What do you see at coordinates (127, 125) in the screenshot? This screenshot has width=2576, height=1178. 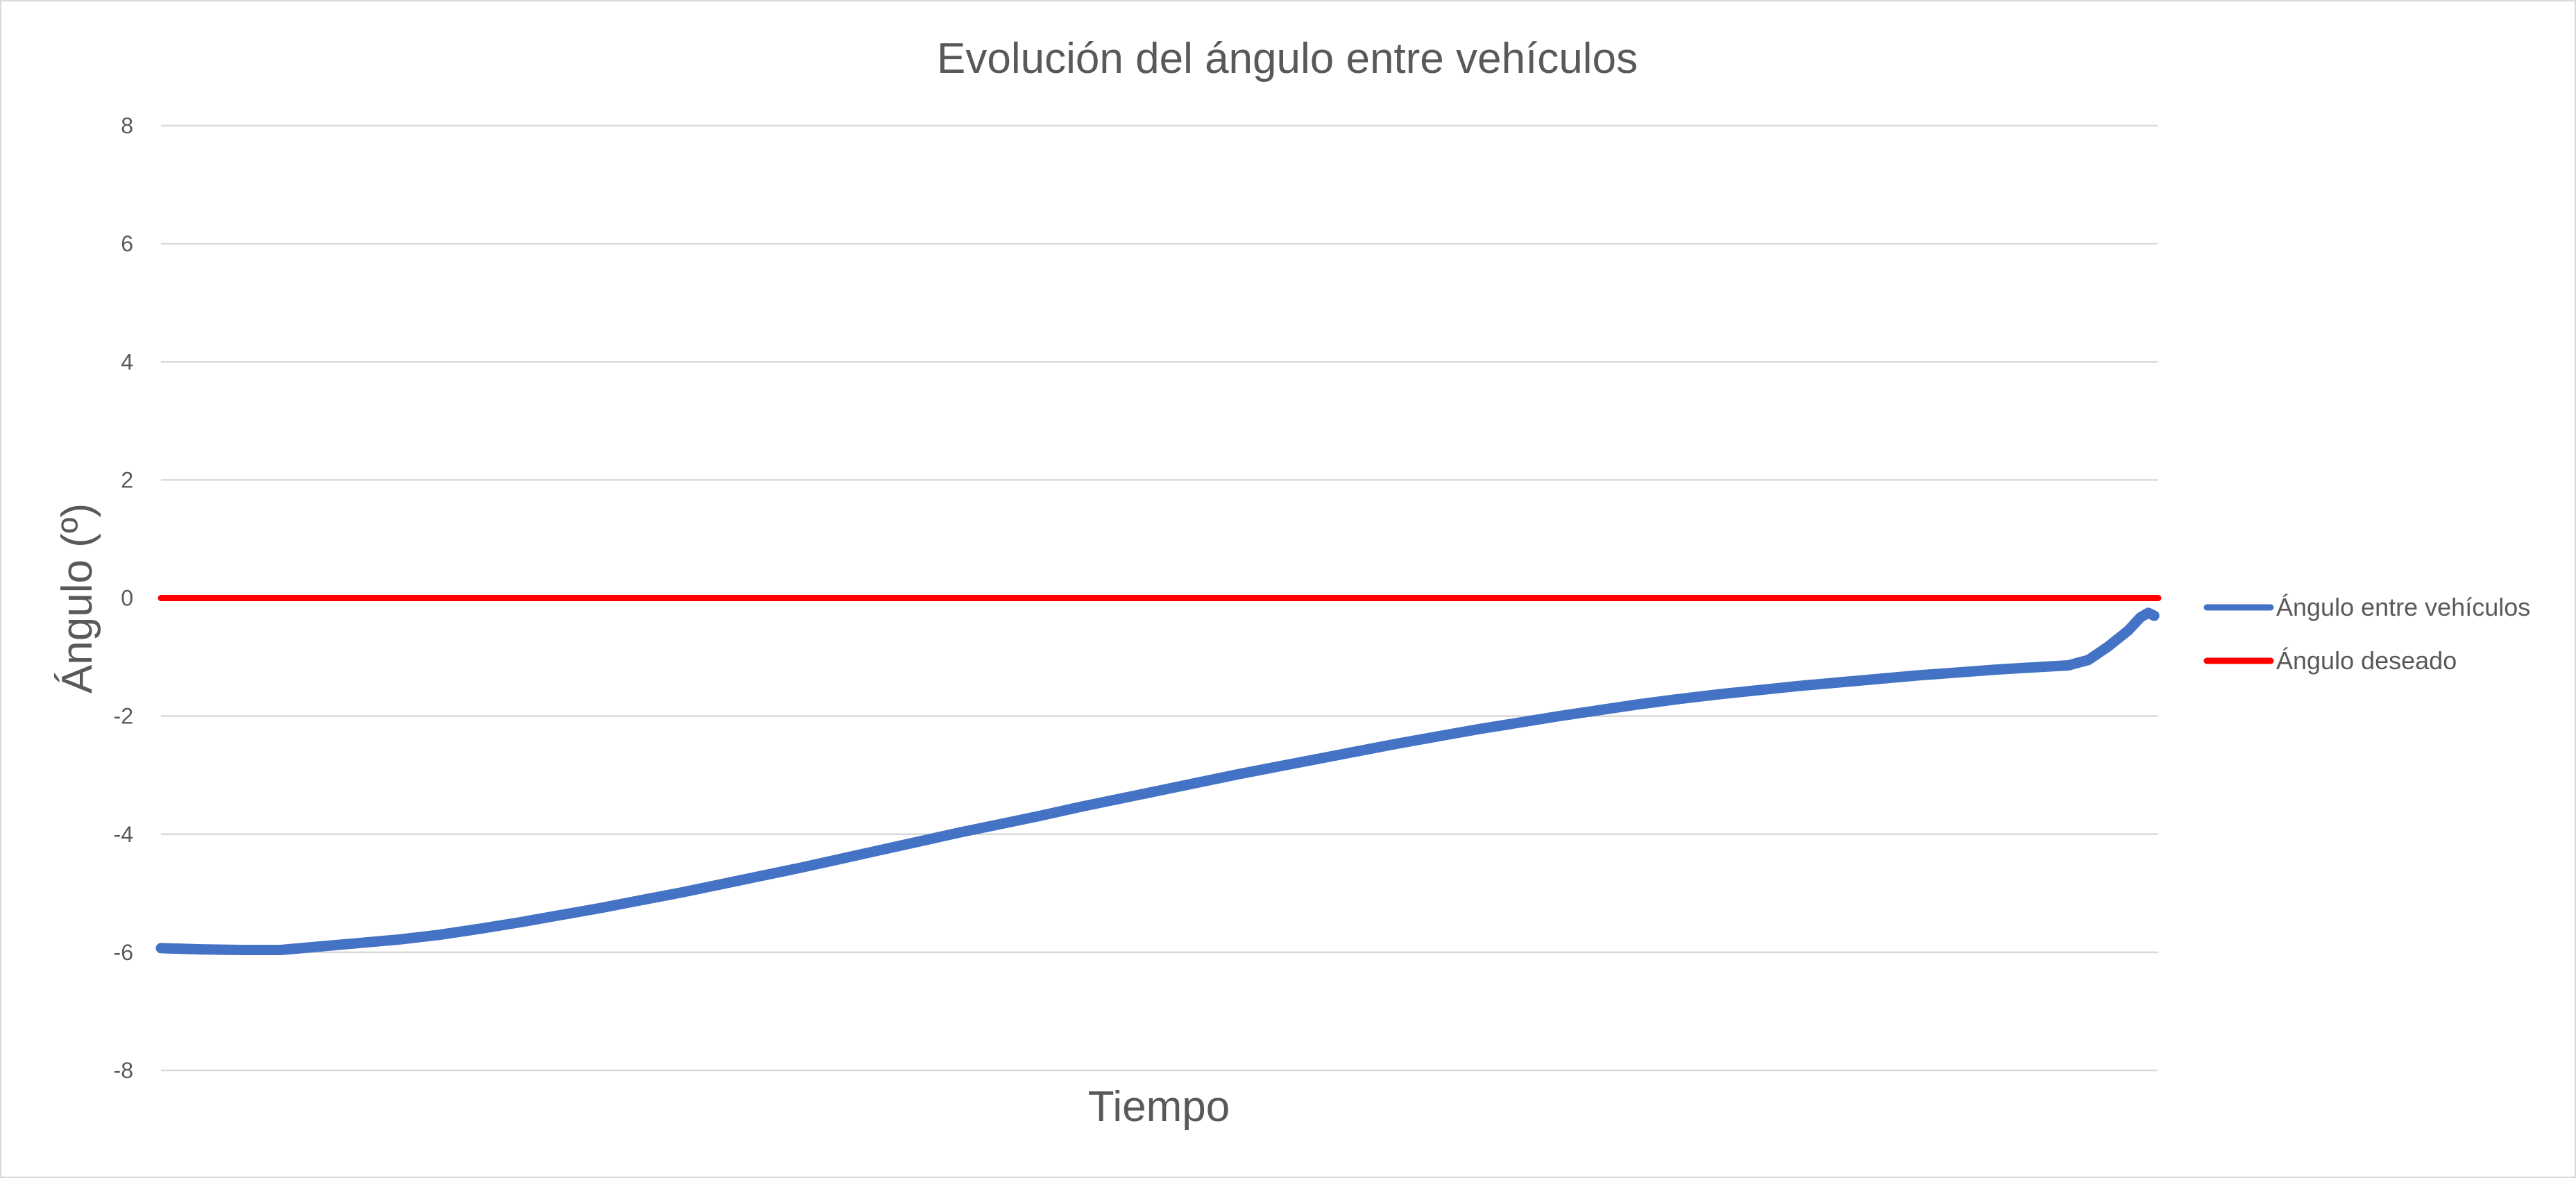 I see `y-tick-label: 8` at bounding box center [127, 125].